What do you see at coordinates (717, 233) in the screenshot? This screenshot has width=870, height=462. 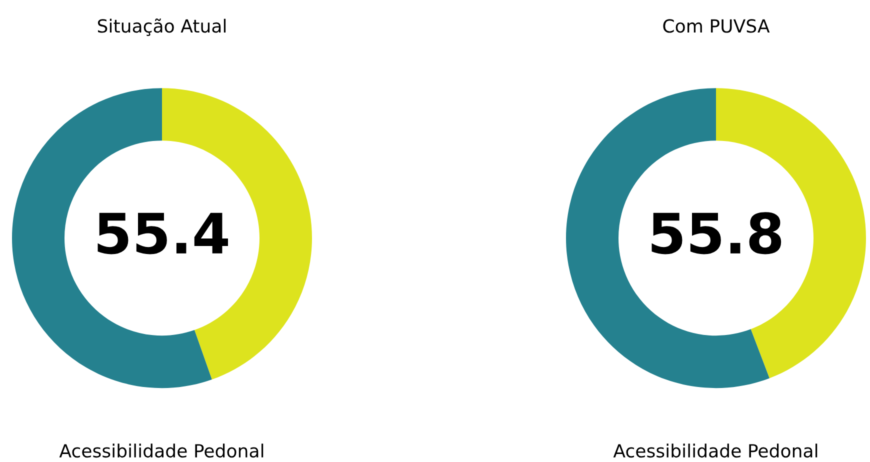 I see `text: 55.8` at bounding box center [717, 233].